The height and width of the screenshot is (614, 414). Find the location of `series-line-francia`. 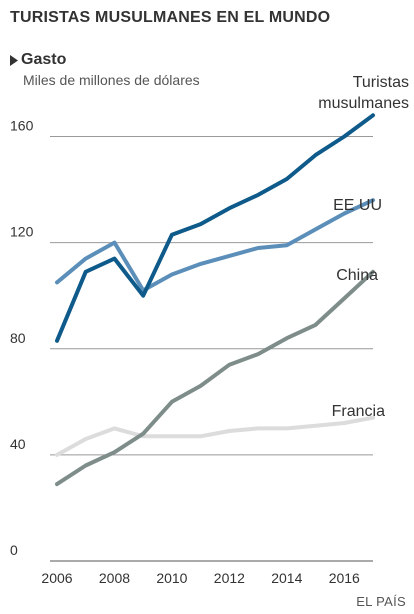

series-line-francia is located at coordinates (215, 436).